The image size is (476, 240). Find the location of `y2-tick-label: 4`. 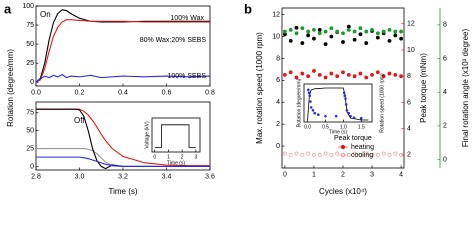

y2-tick-label: 4 is located at coordinates (409, 128).